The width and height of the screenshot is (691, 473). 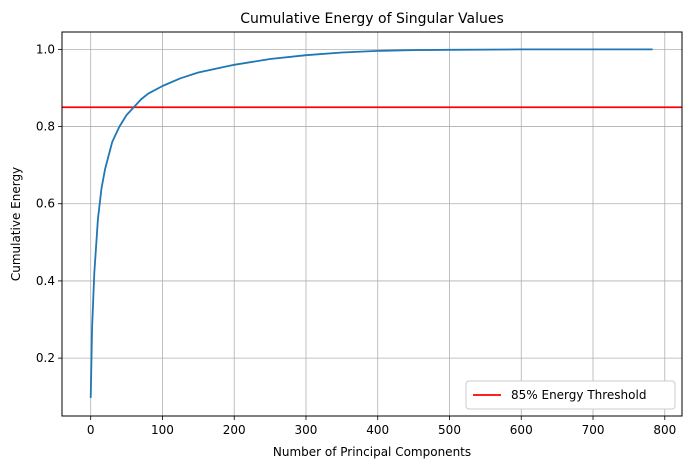 What do you see at coordinates (162, 430) in the screenshot?
I see `x-tick-label: 100` at bounding box center [162, 430].